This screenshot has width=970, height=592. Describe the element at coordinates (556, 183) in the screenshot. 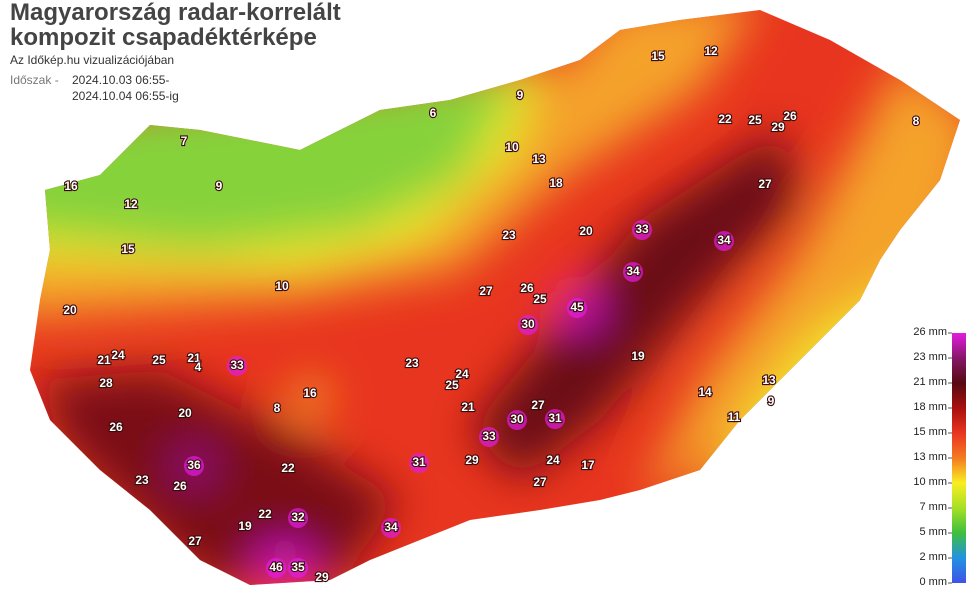

I see `station-value: 18` at that location.